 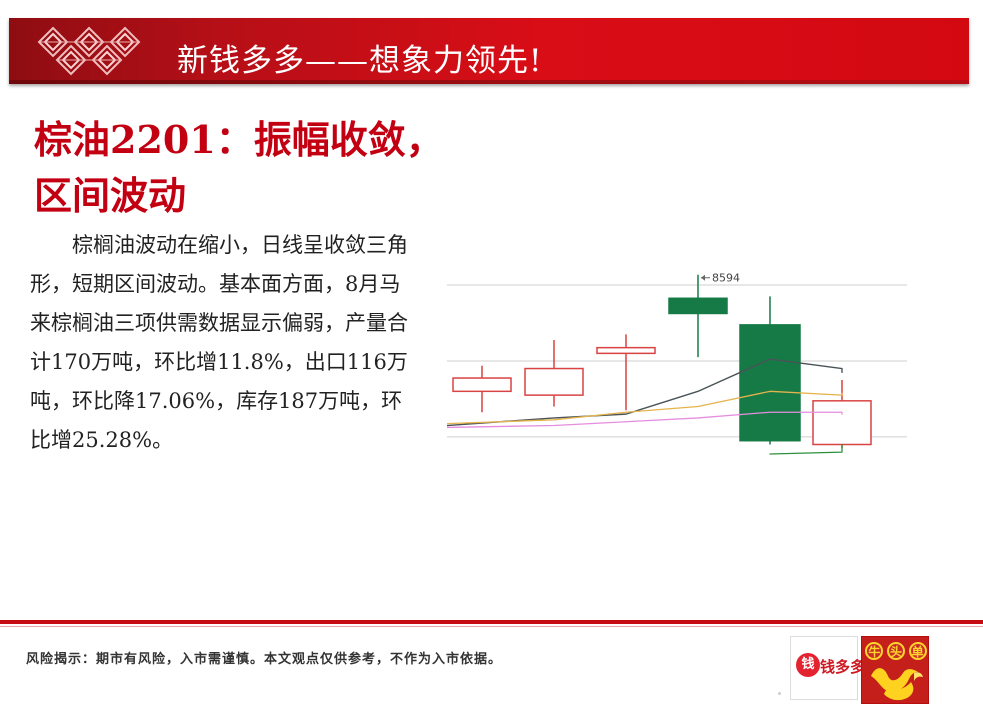 I want to click on annotation-arrow-head, so click(x=703, y=277).